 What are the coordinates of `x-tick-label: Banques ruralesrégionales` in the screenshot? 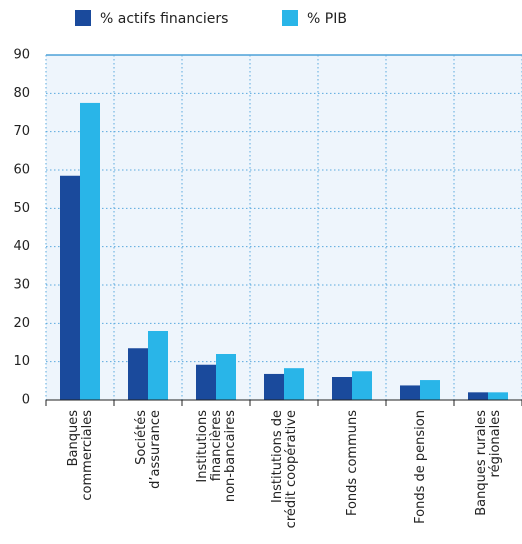 It's located at (488, 463).